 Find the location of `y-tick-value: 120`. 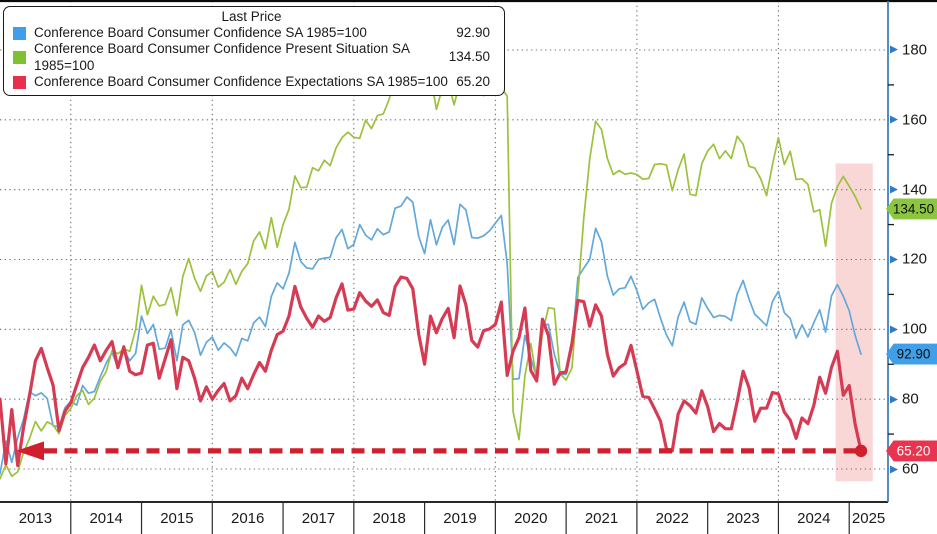

y-tick-value: 120 is located at coordinates (915, 259).